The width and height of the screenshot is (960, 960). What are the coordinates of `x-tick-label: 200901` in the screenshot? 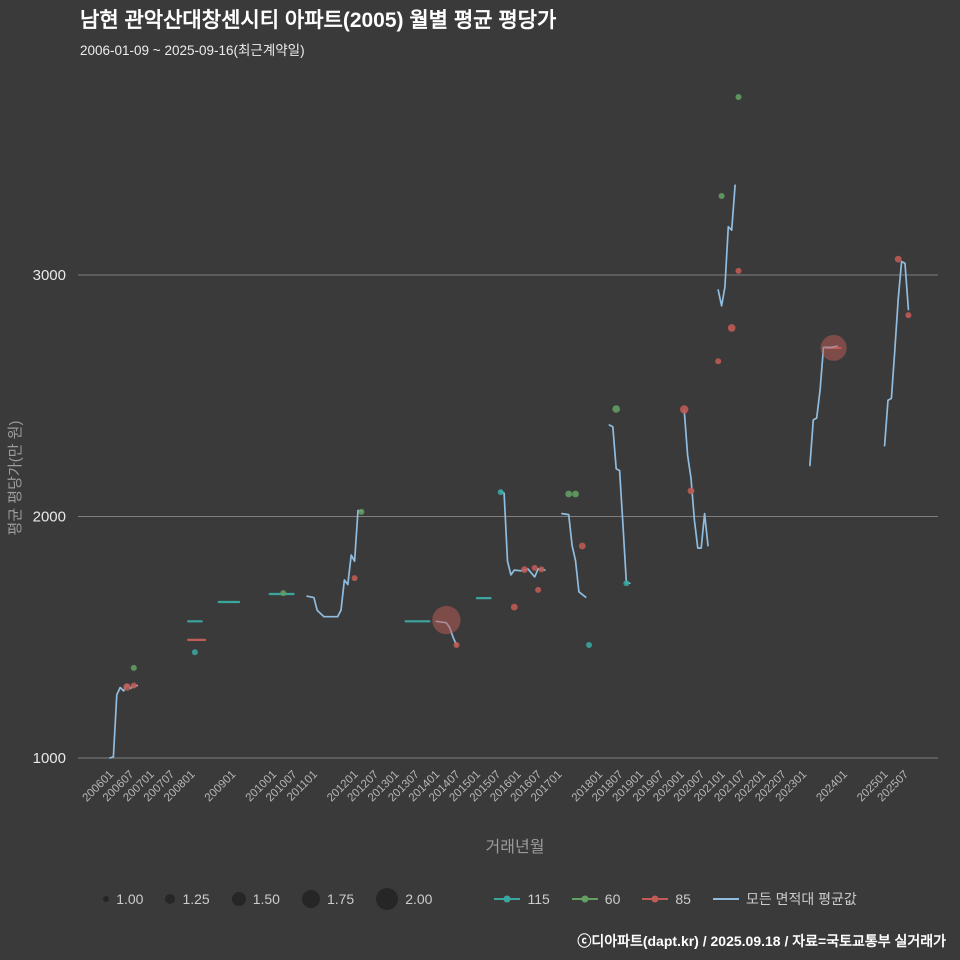 It's located at (221, 787).